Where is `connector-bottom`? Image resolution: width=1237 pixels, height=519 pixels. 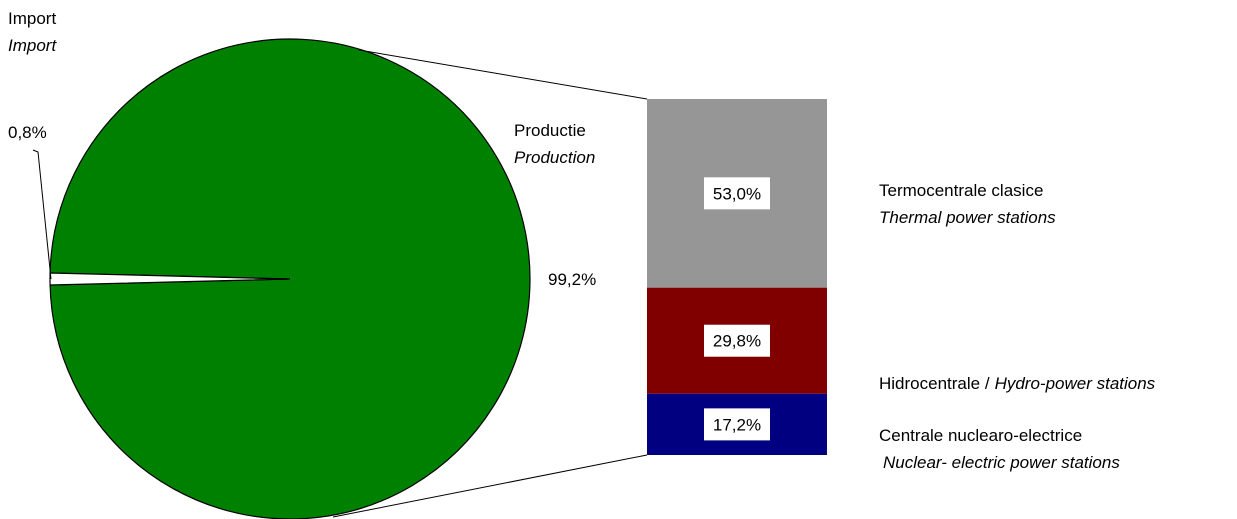
connector-bottom is located at coordinates (490, 486).